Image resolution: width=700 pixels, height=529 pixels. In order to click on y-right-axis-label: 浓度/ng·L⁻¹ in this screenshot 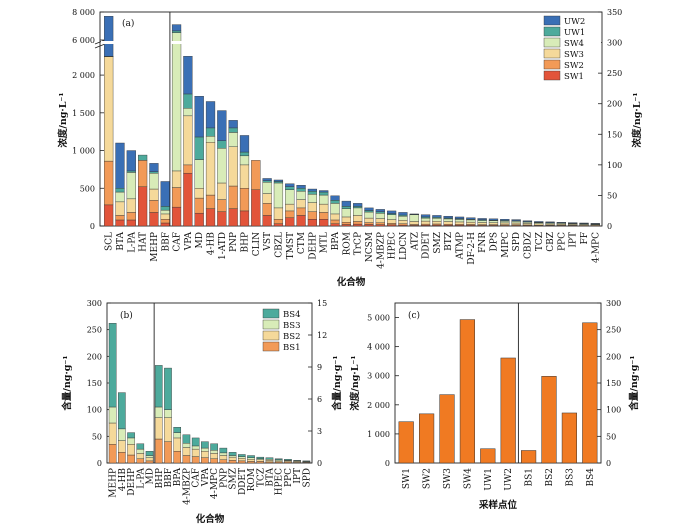, I will do `click(637, 119)`.